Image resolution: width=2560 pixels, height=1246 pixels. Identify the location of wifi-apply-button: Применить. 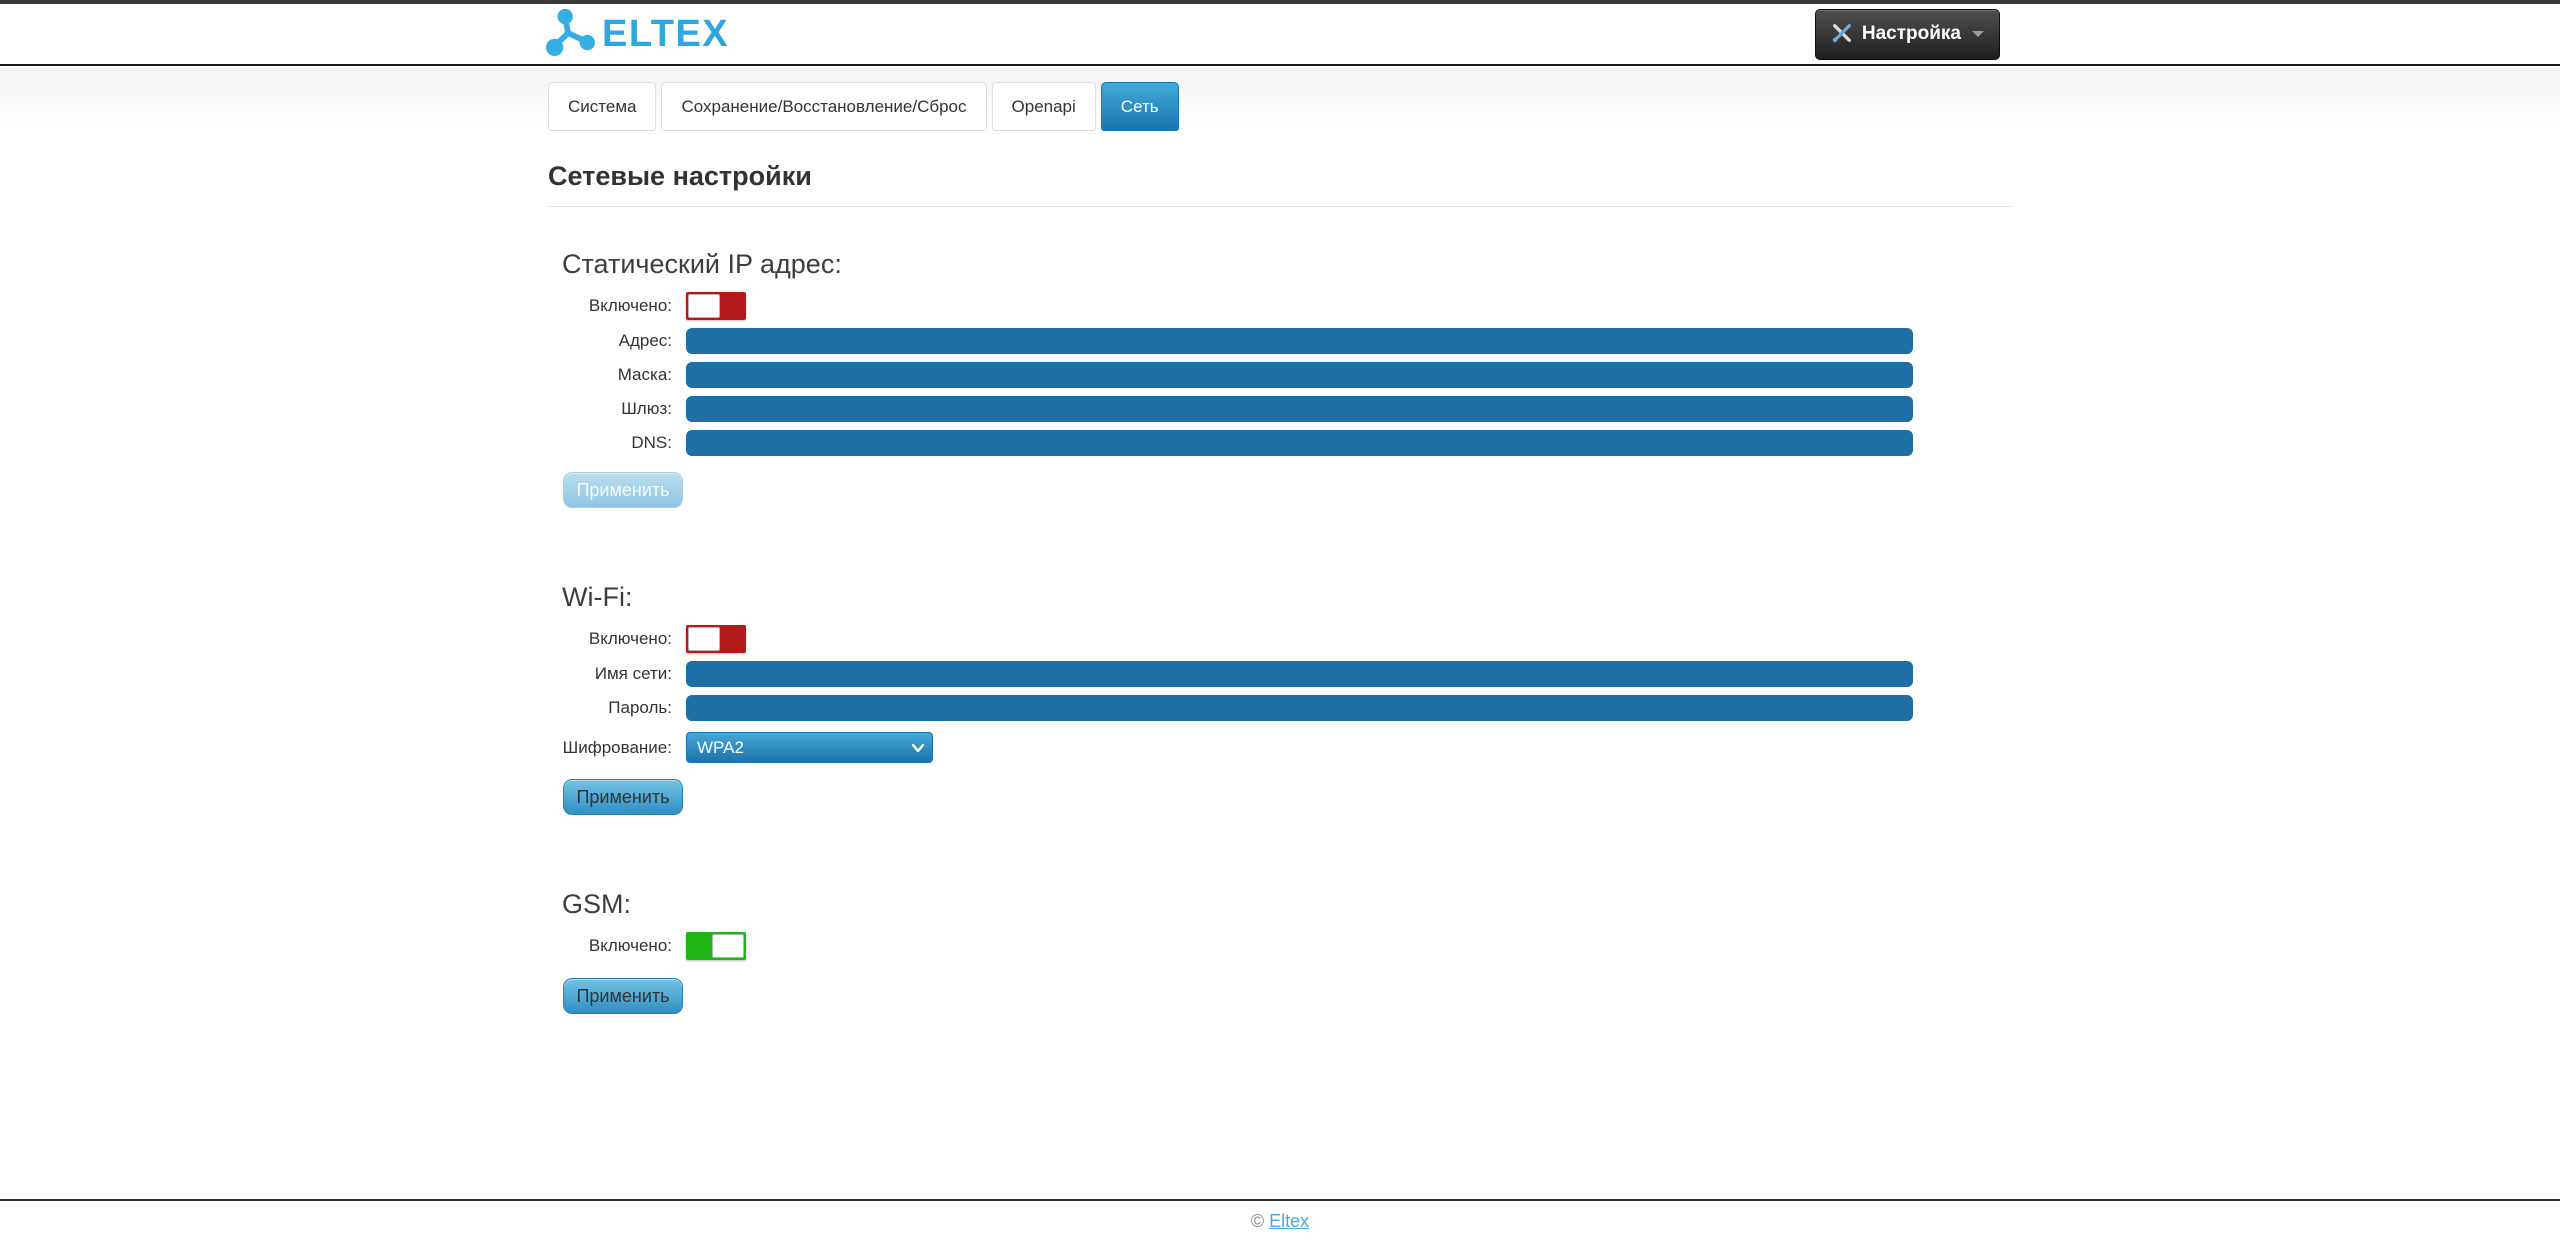
(623, 797).